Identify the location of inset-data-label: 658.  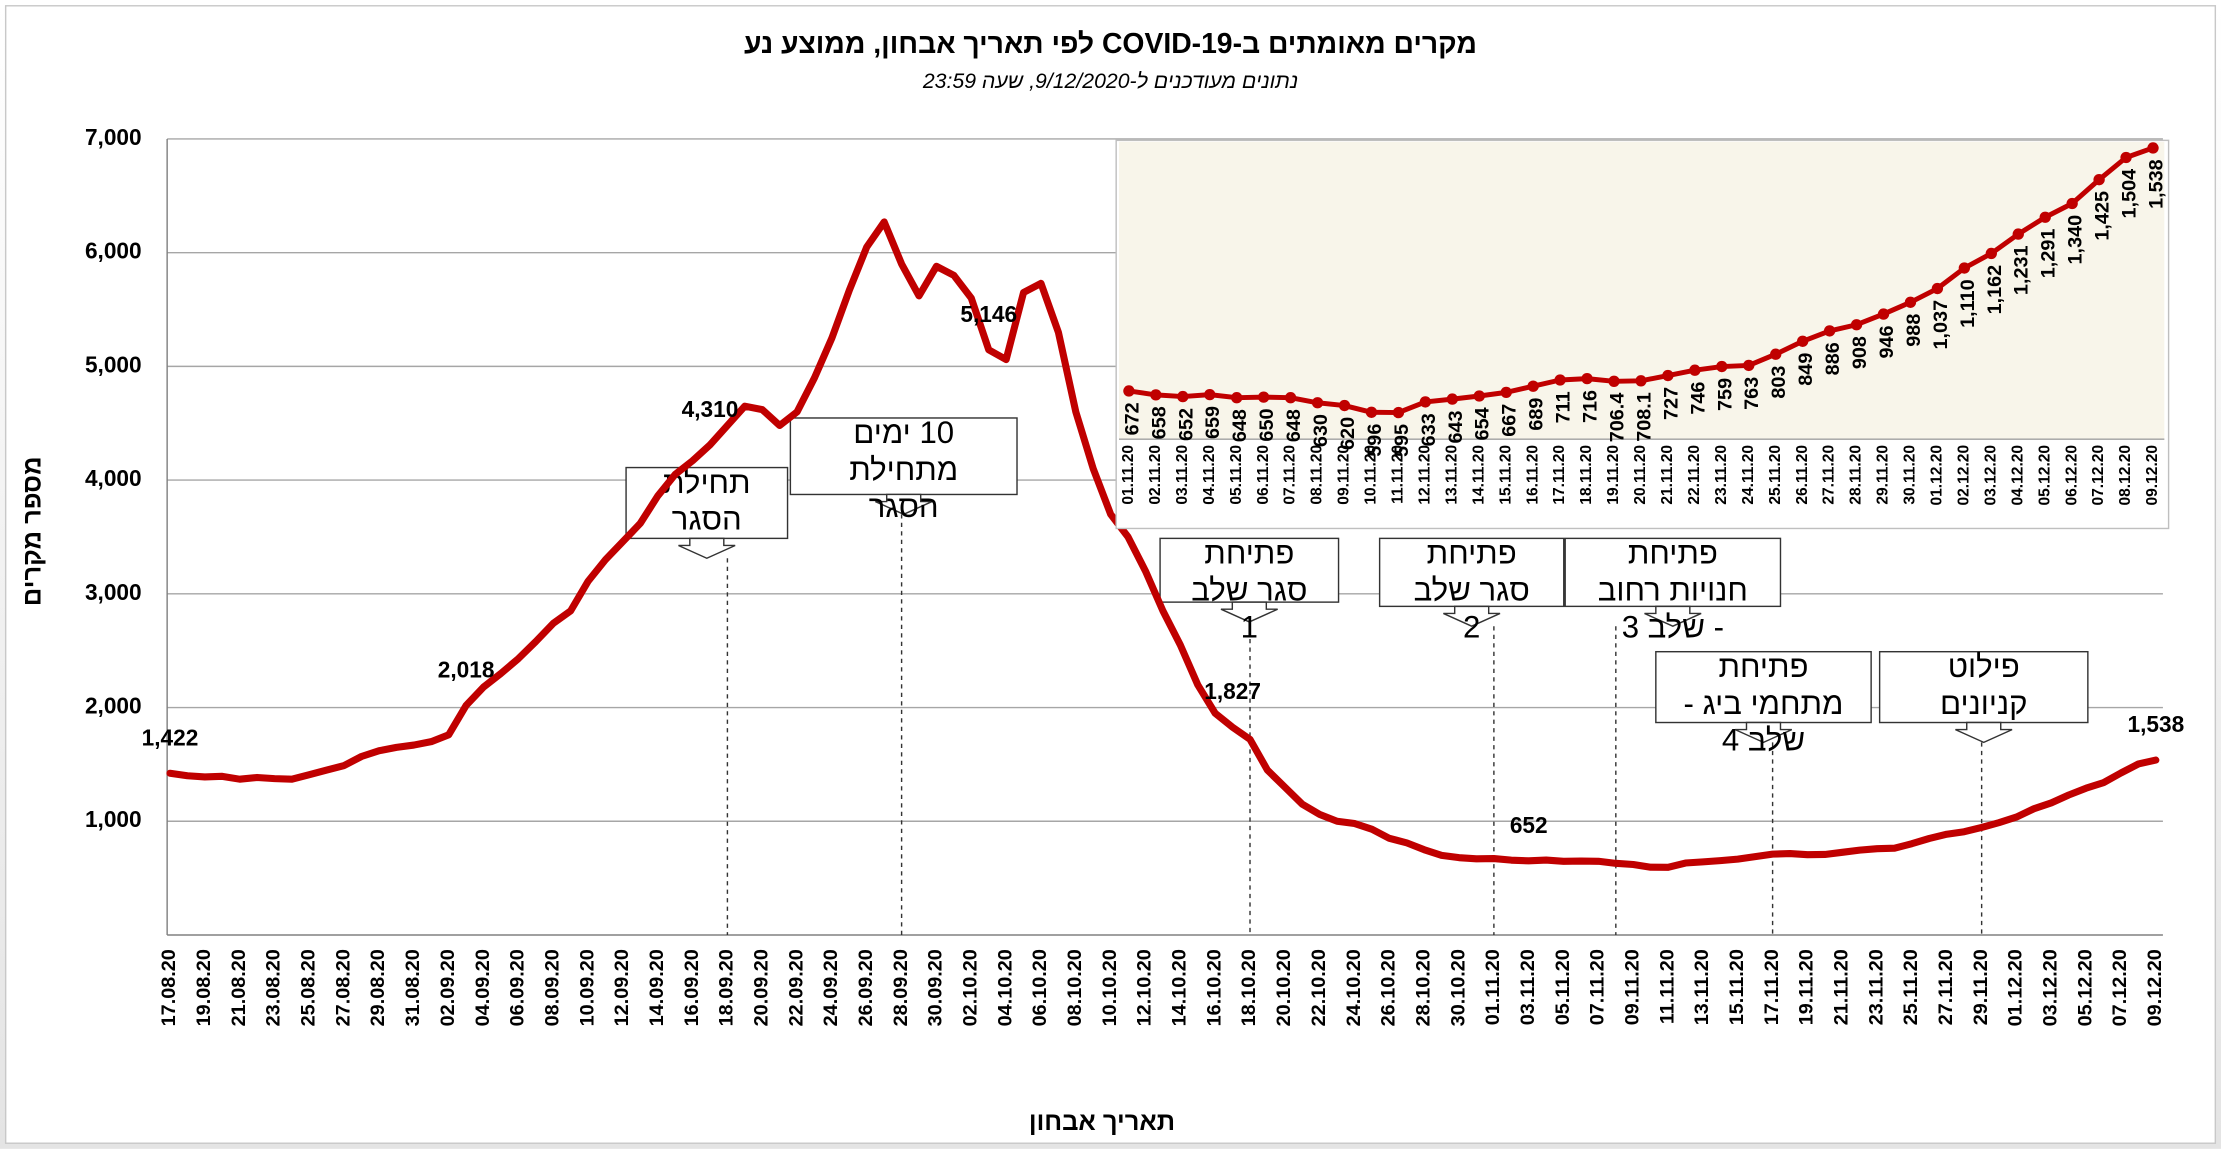
(1159, 422).